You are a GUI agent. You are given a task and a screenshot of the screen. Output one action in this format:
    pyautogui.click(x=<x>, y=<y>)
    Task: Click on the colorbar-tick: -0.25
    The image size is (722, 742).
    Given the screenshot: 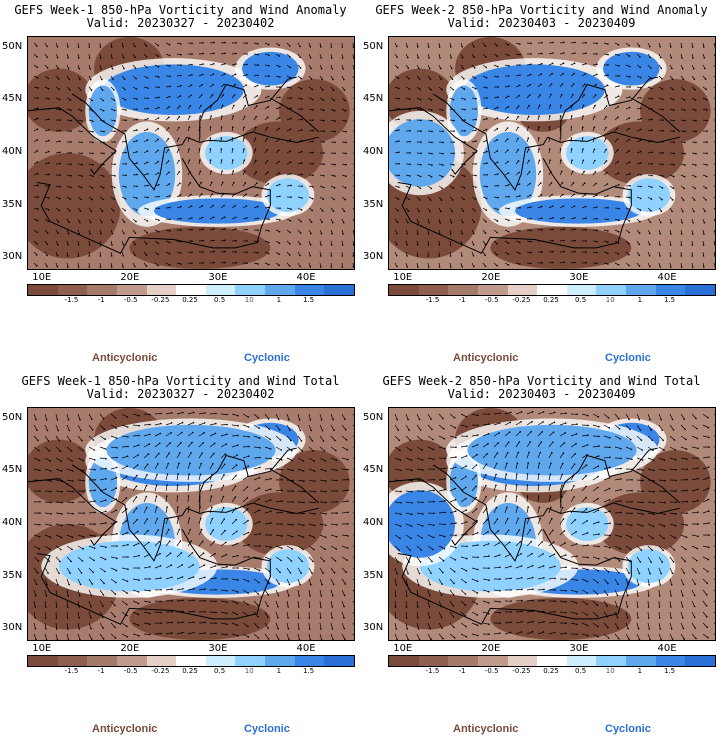 What is the action you would take?
    pyautogui.click(x=521, y=300)
    